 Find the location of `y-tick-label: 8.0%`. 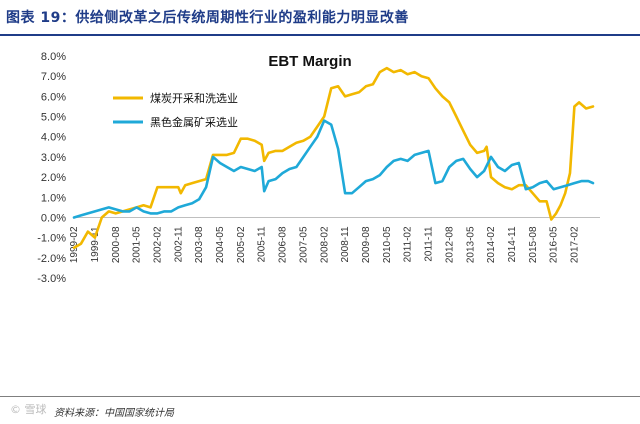

y-tick-label: 8.0% is located at coordinates (53, 57).